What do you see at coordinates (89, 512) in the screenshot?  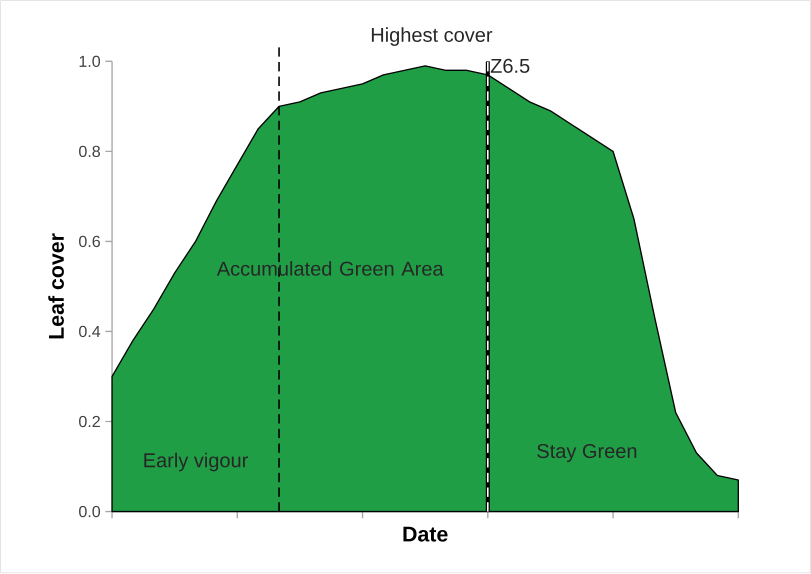 I see `y-tick-label: 0.0` at bounding box center [89, 512].